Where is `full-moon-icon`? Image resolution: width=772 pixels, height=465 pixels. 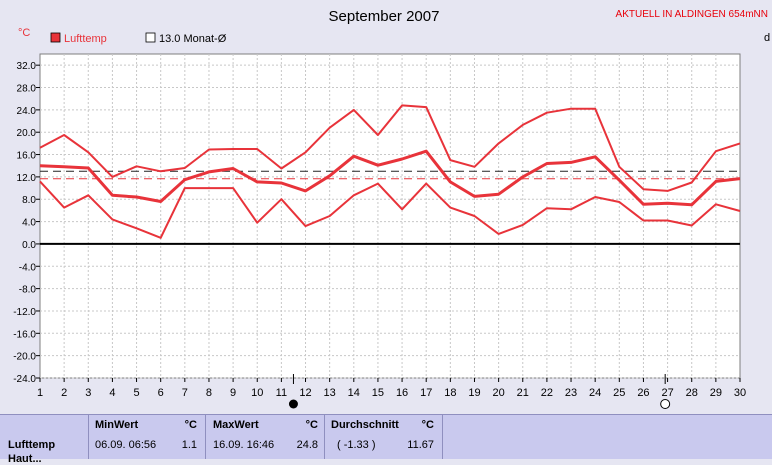 full-moon-icon is located at coordinates (665, 404).